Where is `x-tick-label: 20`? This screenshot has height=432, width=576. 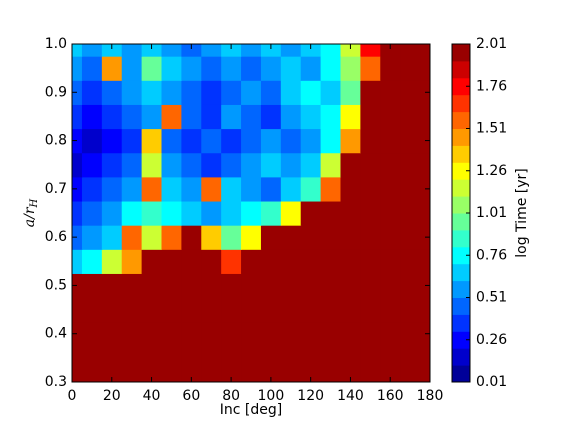 x-tick-label: 20 is located at coordinates (112, 396).